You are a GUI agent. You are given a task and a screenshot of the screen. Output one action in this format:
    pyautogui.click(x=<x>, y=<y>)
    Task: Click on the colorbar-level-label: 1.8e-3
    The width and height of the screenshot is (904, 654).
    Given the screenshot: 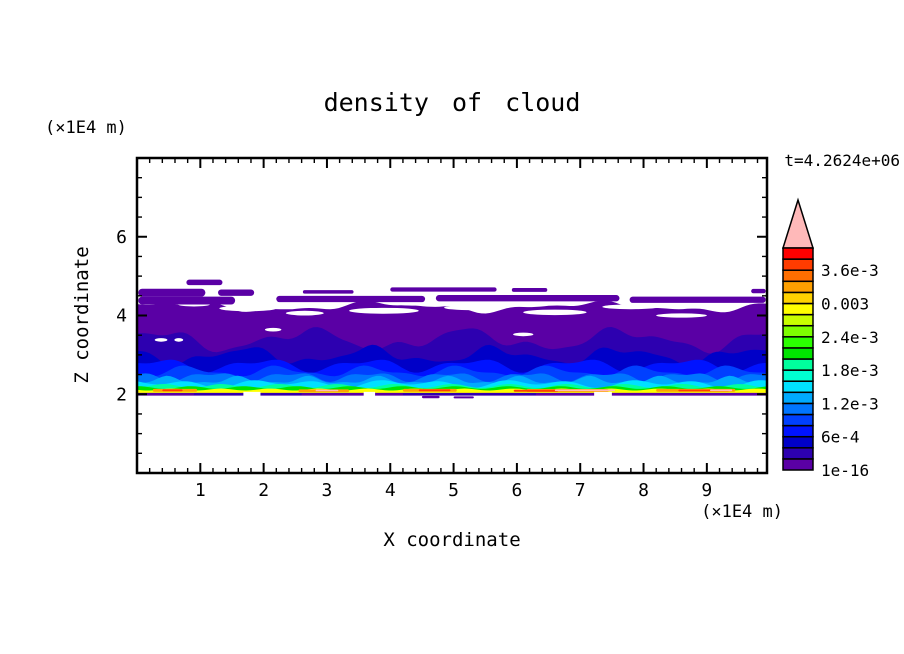 What is the action you would take?
    pyautogui.click(x=850, y=370)
    